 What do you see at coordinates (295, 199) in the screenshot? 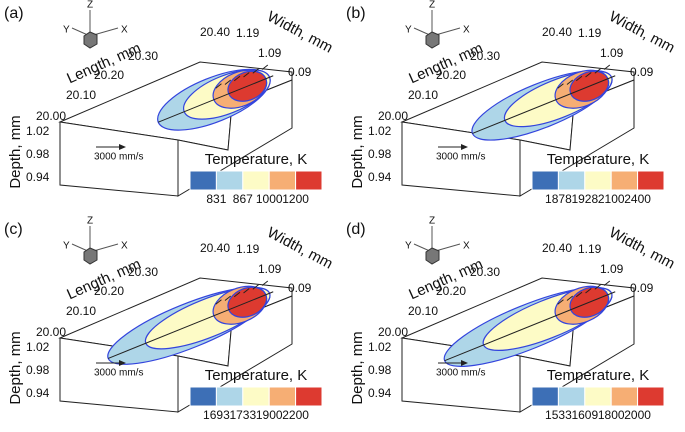
I see `legend-label: 1200` at bounding box center [295, 199].